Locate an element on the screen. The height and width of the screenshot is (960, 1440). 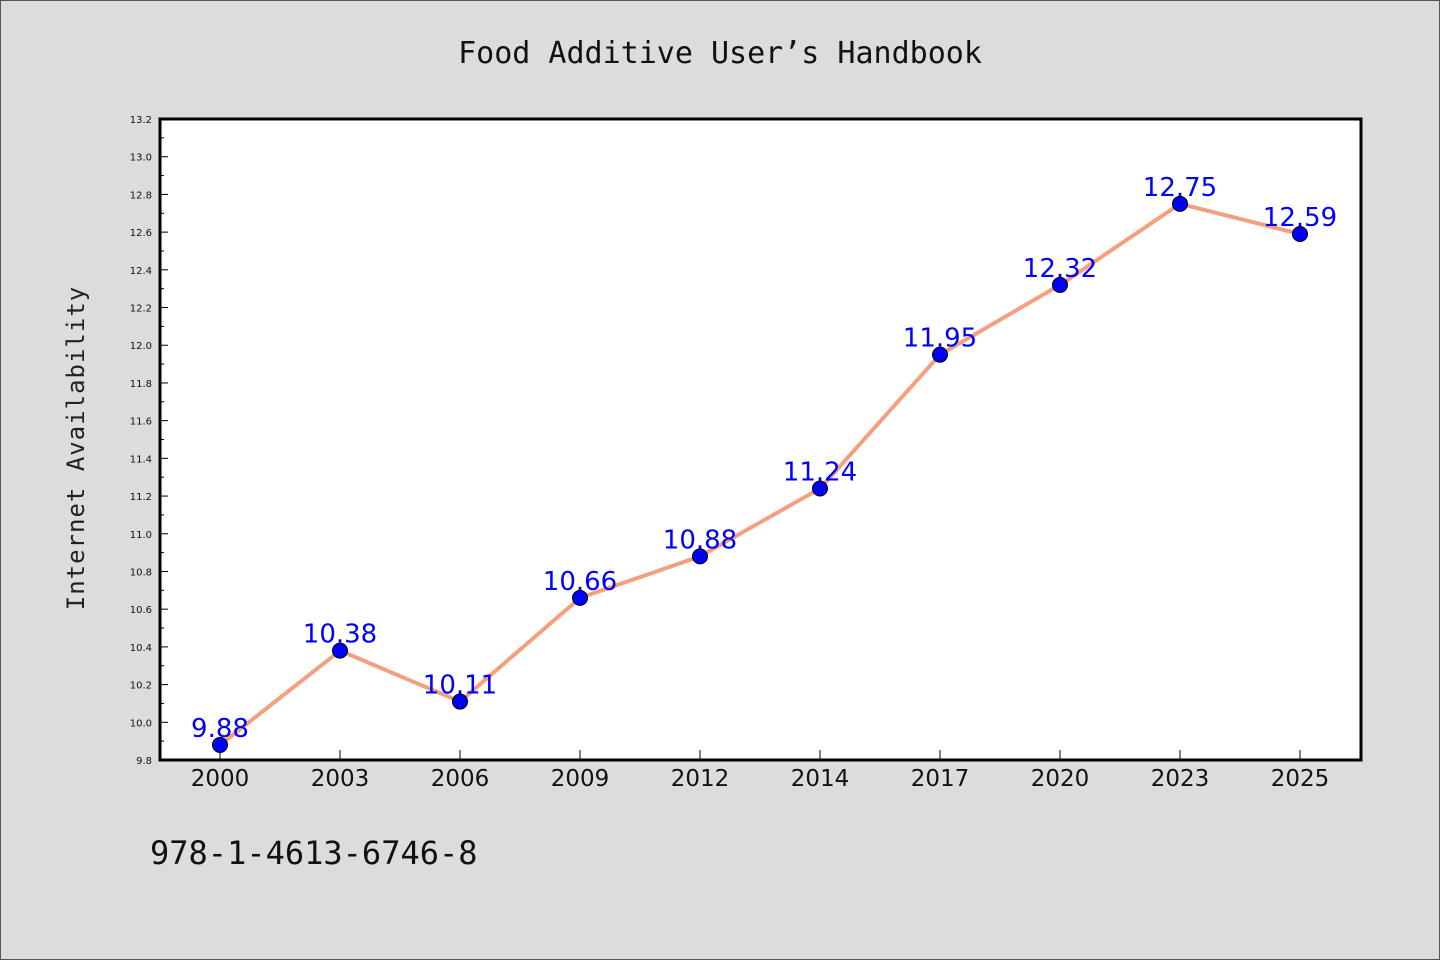
x-tick-label: 2006 is located at coordinates (460, 779).